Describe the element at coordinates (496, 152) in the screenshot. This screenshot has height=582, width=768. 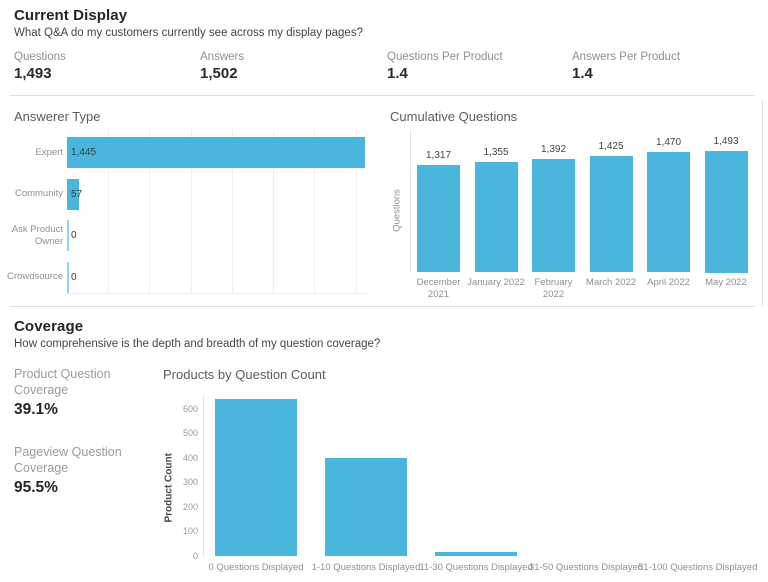
I see `bar-value-label: 1,355` at that location.